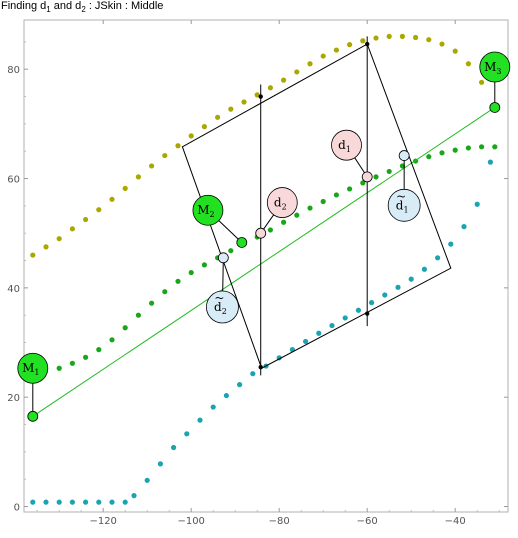 This screenshot has height=538, width=518. Describe the element at coordinates (190, 521) in the screenshot. I see `x-tick-label: −100` at that location.